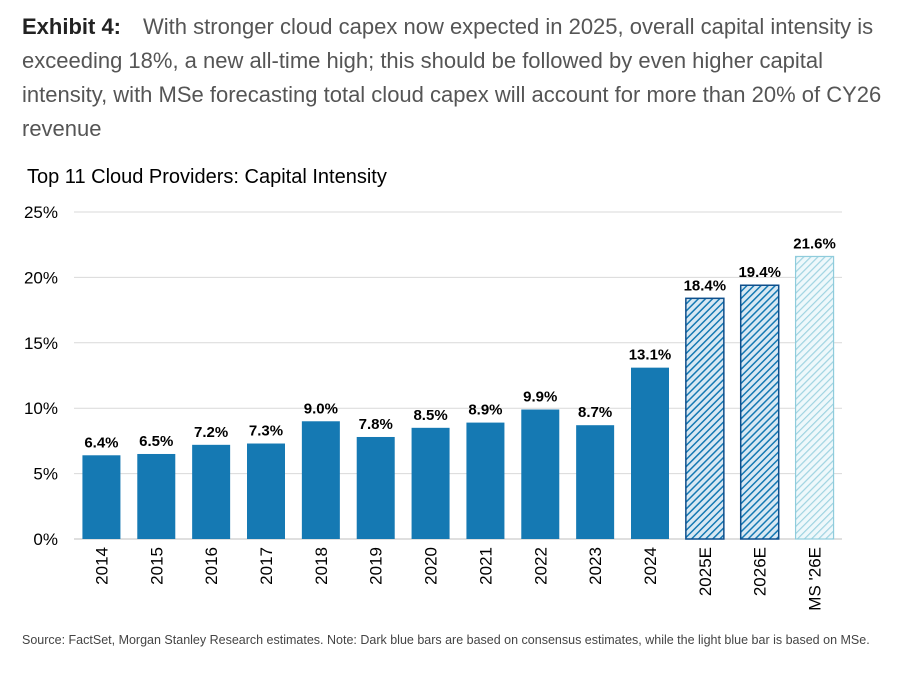  I want to click on x-tick-label: 2018, so click(321, 566).